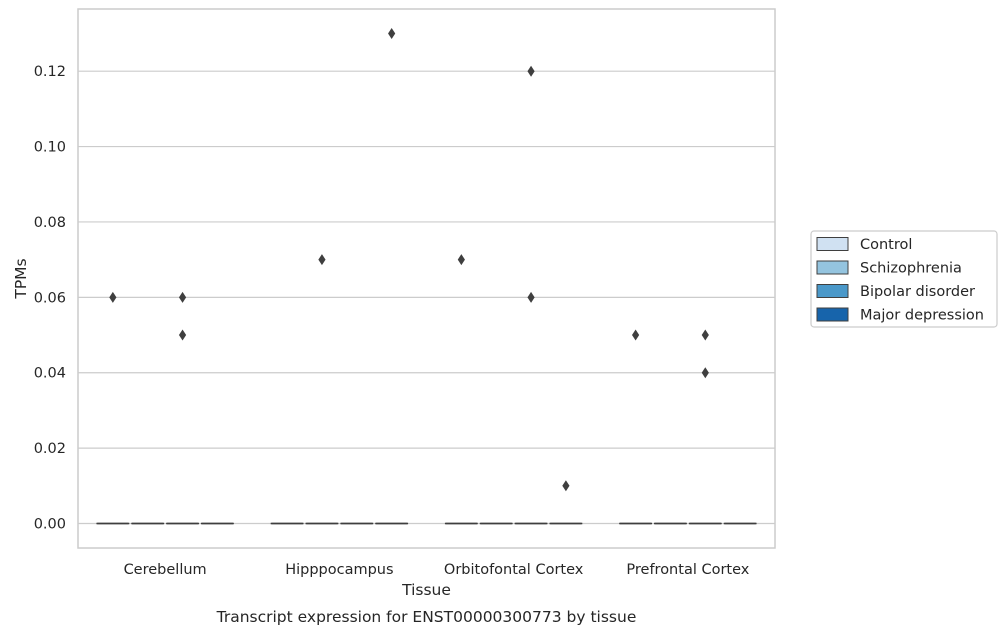  What do you see at coordinates (165, 570) in the screenshot?
I see `x-tick-label: Cerebellum` at bounding box center [165, 570].